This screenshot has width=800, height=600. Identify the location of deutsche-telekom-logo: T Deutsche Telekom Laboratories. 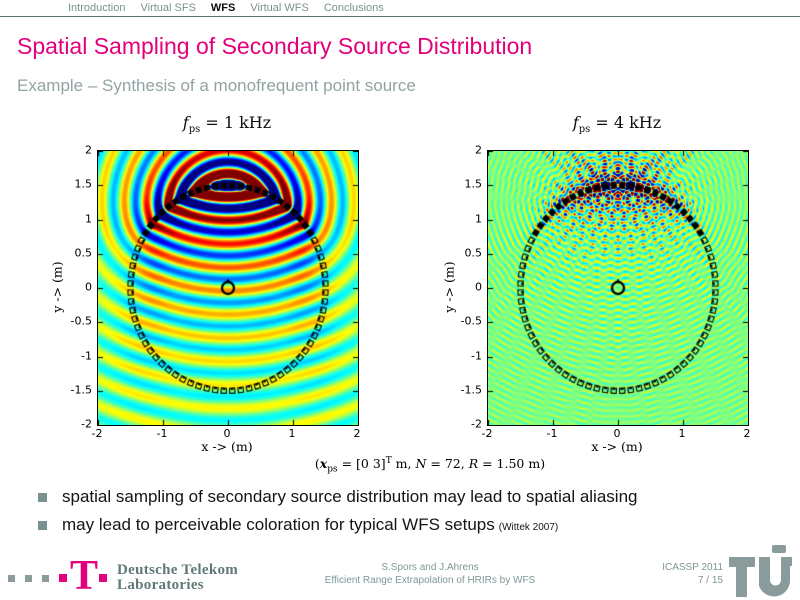
(123, 576).